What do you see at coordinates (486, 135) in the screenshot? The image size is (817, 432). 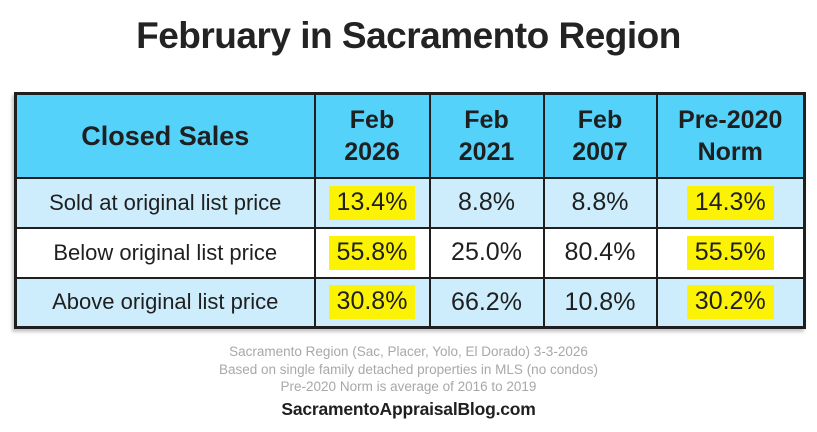 I see `column-header-feb-2021: Feb 2021` at bounding box center [486, 135].